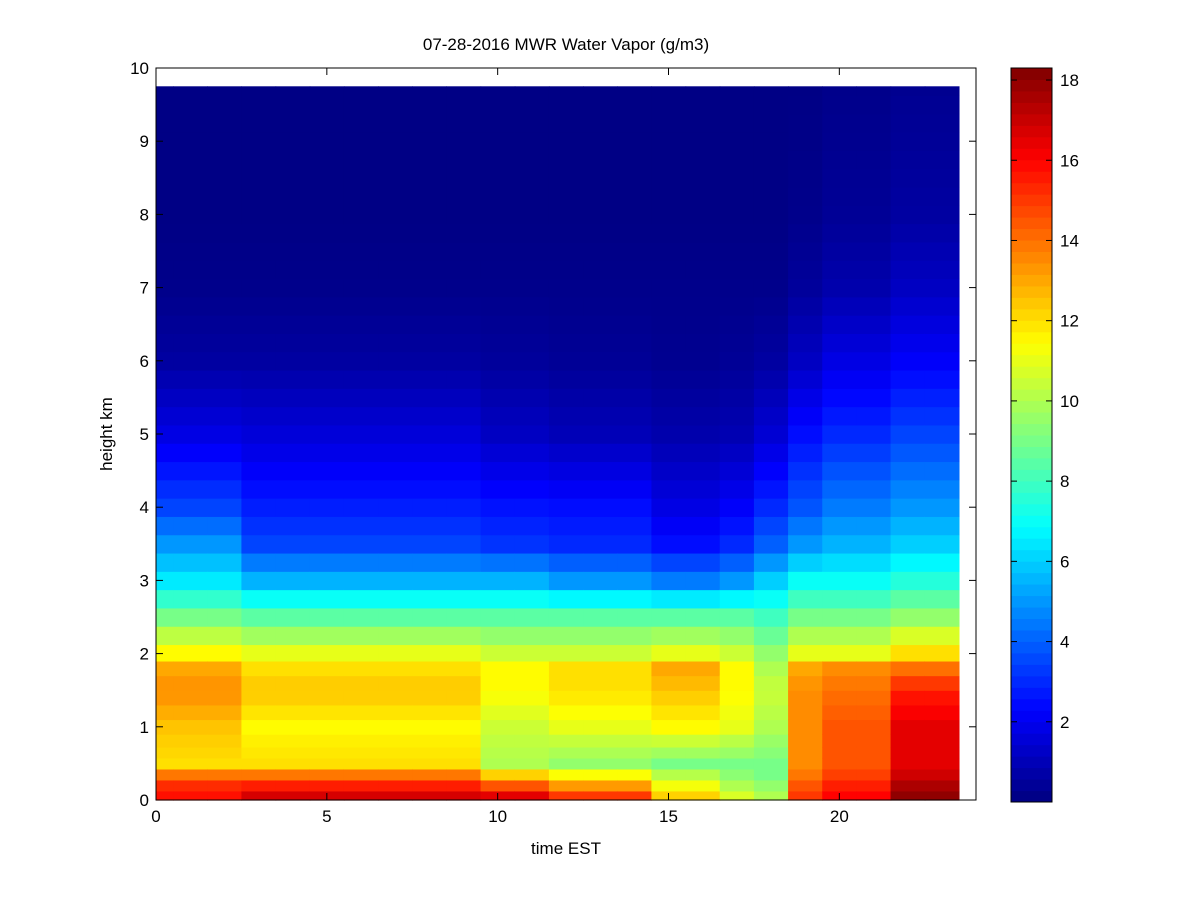 This screenshot has width=1200, height=900. What do you see at coordinates (326, 816) in the screenshot?
I see `x-tick-label: 5` at bounding box center [326, 816].